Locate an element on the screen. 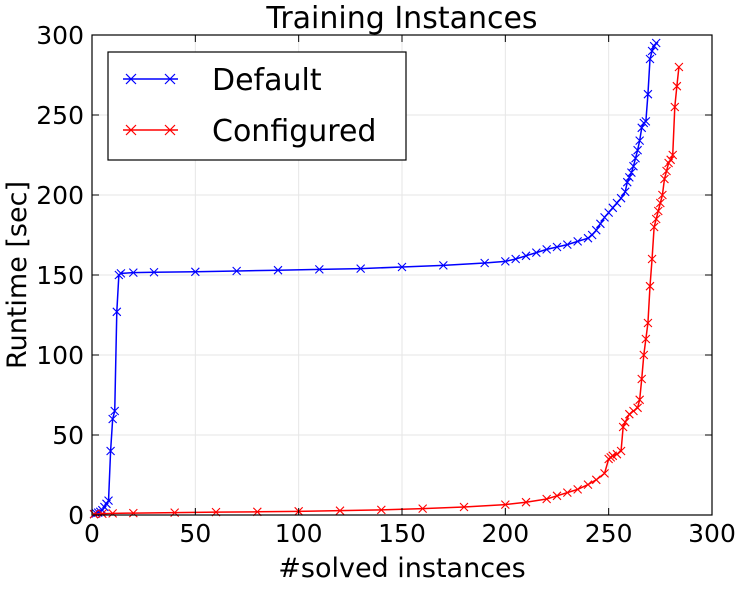  x-tick-label: 100 is located at coordinates (299, 533).